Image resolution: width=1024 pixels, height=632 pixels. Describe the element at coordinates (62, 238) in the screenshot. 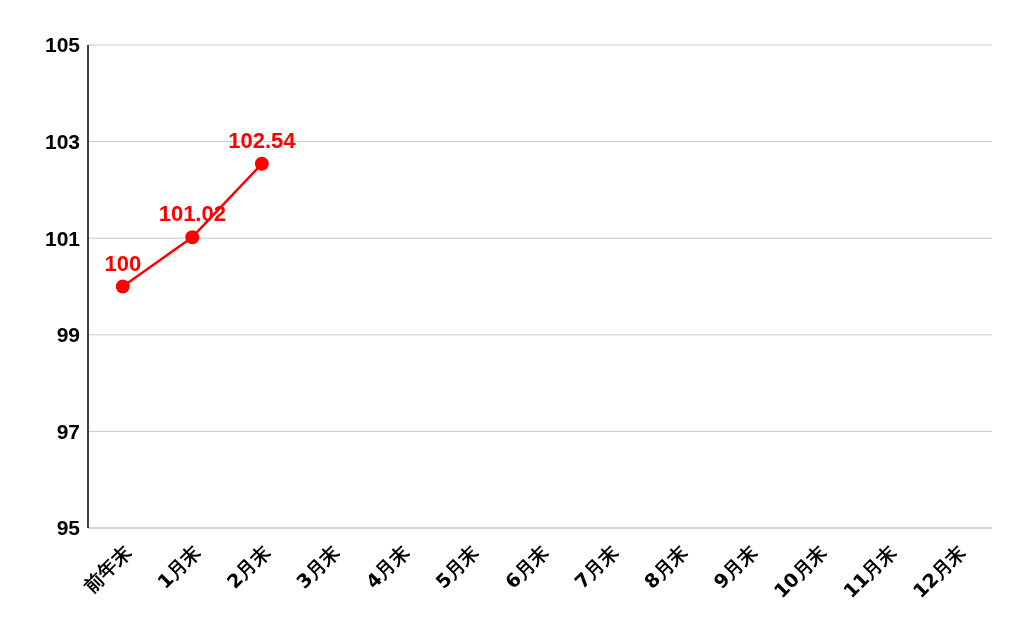

I see `y-tick-label: 101` at that location.